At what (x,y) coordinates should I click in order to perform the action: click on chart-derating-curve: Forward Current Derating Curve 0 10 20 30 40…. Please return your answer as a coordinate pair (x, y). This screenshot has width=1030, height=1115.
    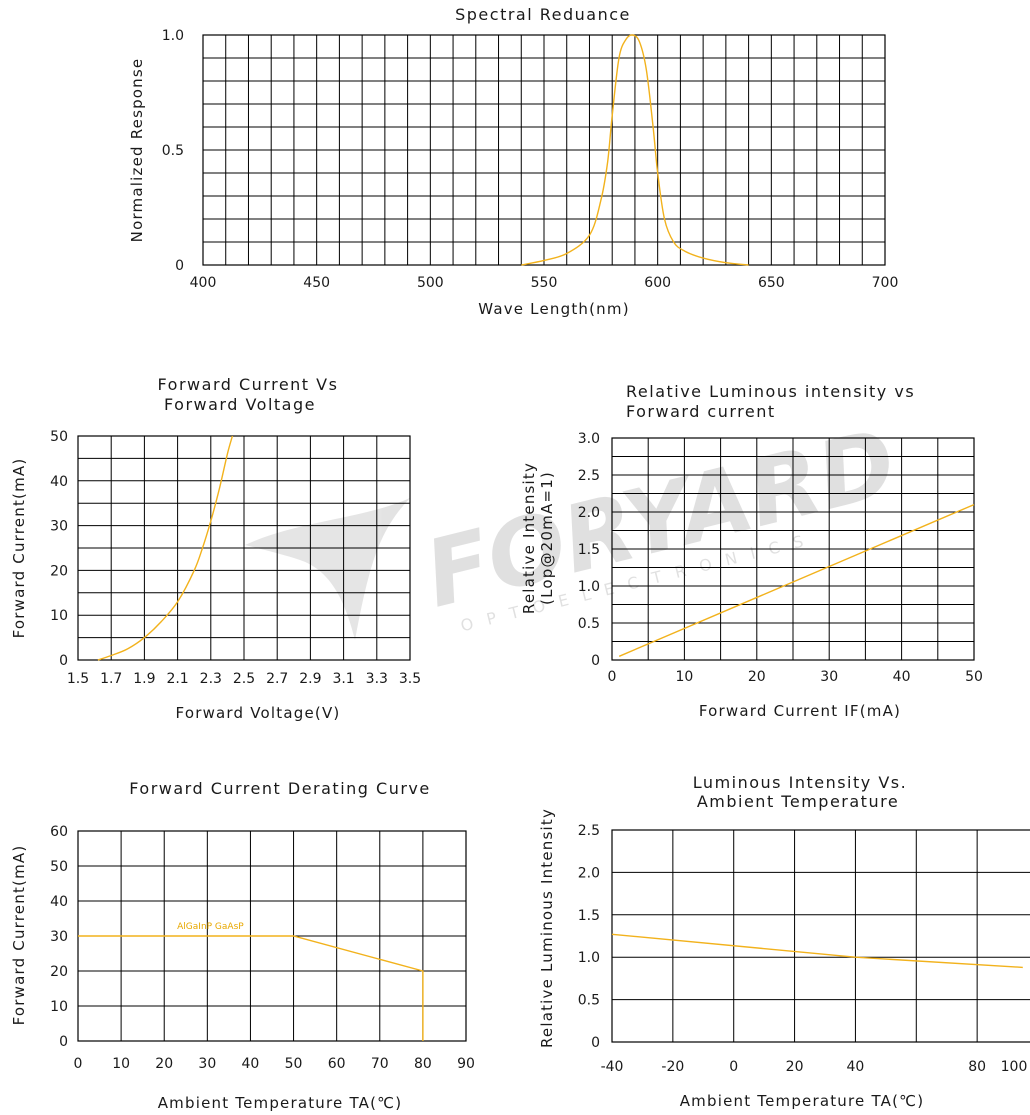
    Looking at the image, I should click on (242, 945).